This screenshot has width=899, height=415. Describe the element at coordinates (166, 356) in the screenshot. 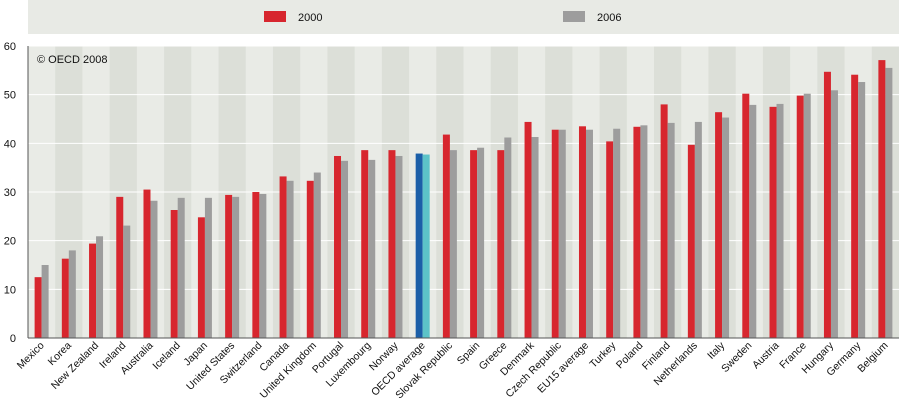

I see `x-tick-label: Iceland` at that location.